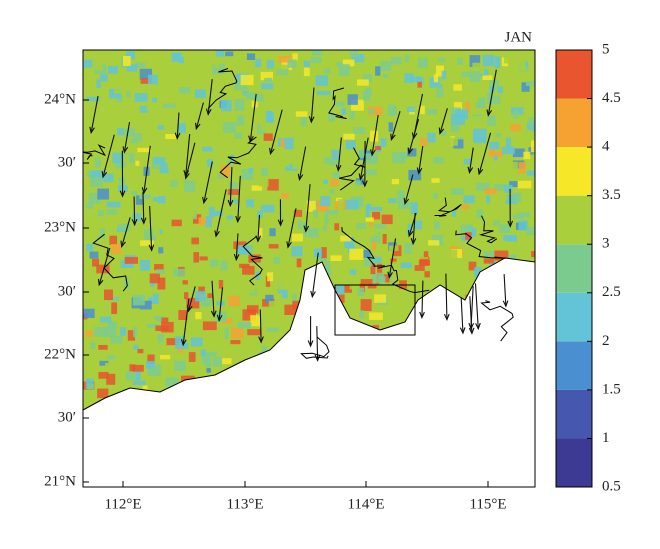  Describe the element at coordinates (606, 49) in the screenshot. I see `colorbar-tick-label: 5` at that location.